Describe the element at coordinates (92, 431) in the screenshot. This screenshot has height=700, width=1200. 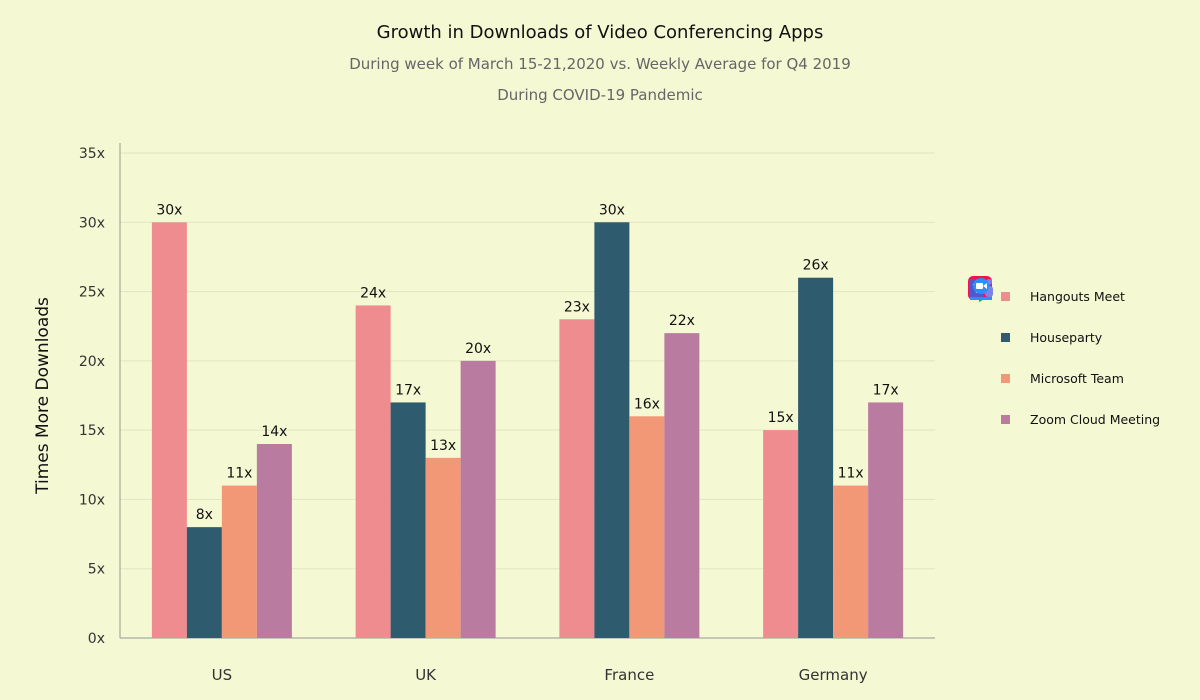
I see `y-tick-label: 15x` at that location.